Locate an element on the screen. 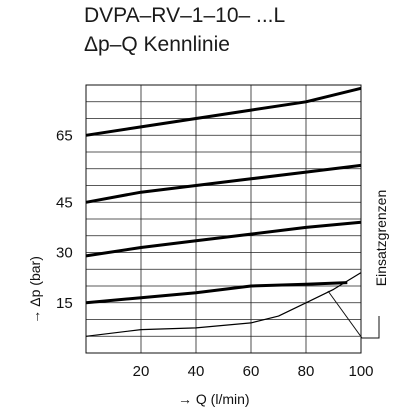 The image size is (393, 412). einsatzgrenzen-leader is located at coordinates (353, 314).